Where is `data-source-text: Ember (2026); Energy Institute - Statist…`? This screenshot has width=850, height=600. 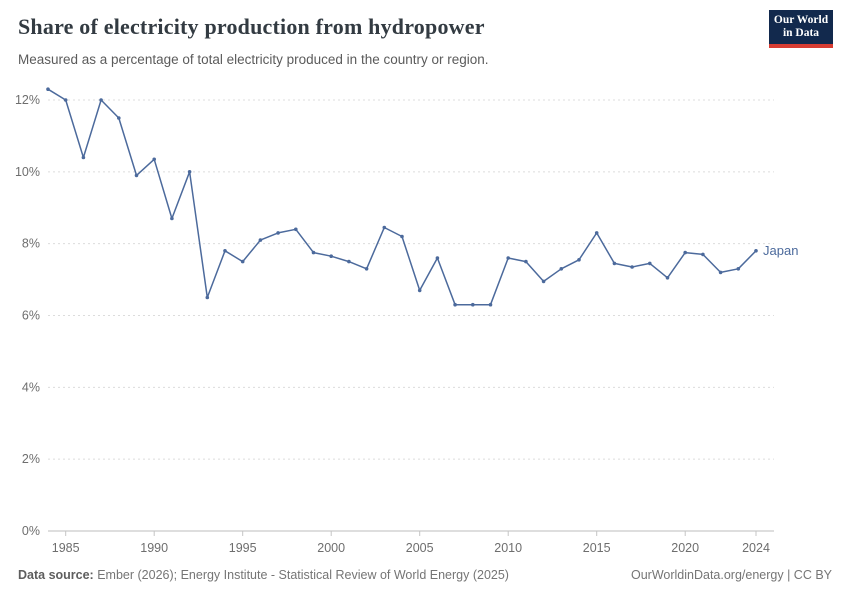
data-source-text: Ember (2026); Energy Institute - Statist… is located at coordinates (301, 575).